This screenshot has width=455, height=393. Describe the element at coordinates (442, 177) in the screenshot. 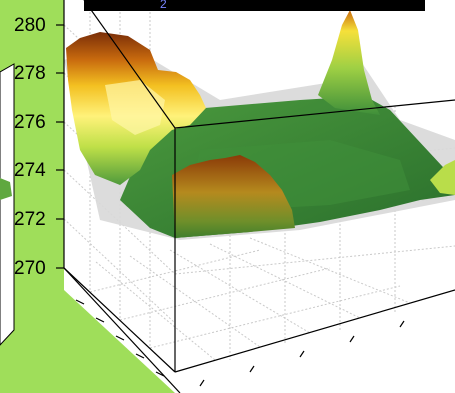

I see `surface-right-edge` at that location.